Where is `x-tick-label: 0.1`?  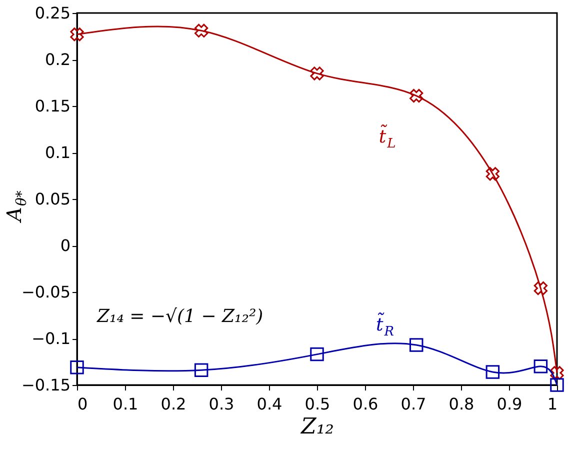 x-tick-label: 0.1 is located at coordinates (125, 404).